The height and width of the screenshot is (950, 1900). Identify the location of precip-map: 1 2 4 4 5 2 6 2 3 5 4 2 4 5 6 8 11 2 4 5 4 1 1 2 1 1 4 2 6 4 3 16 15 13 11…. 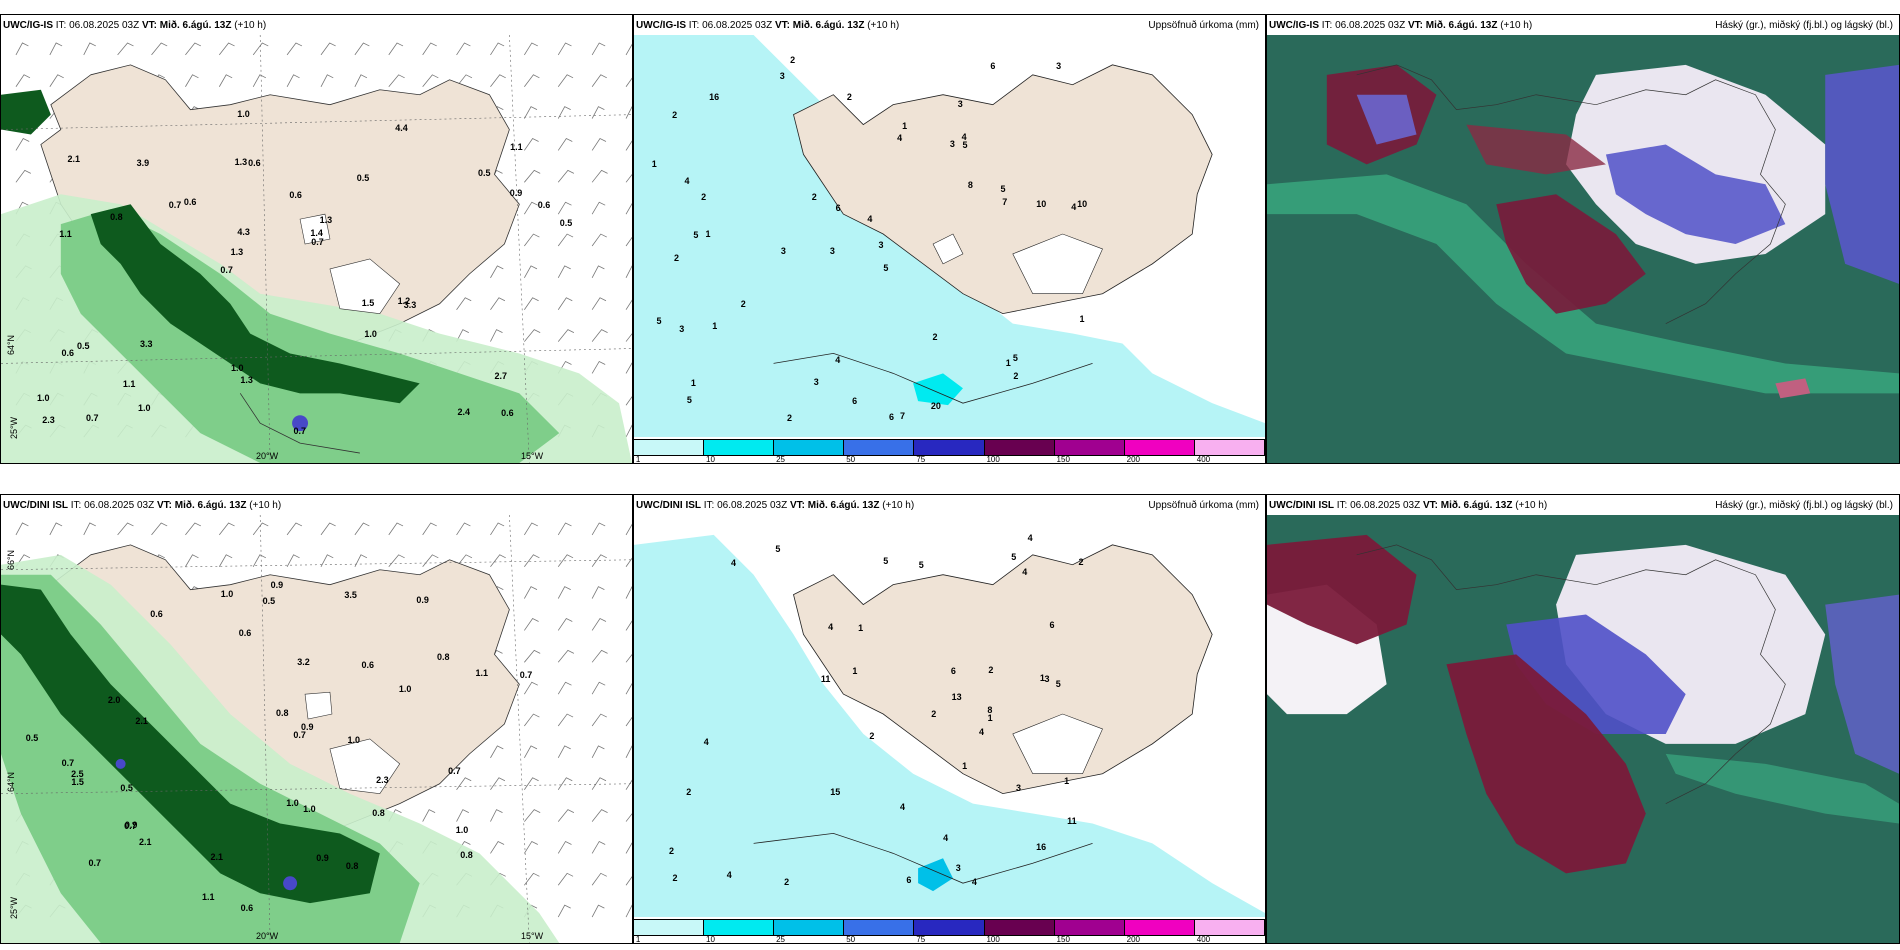
(949, 716).